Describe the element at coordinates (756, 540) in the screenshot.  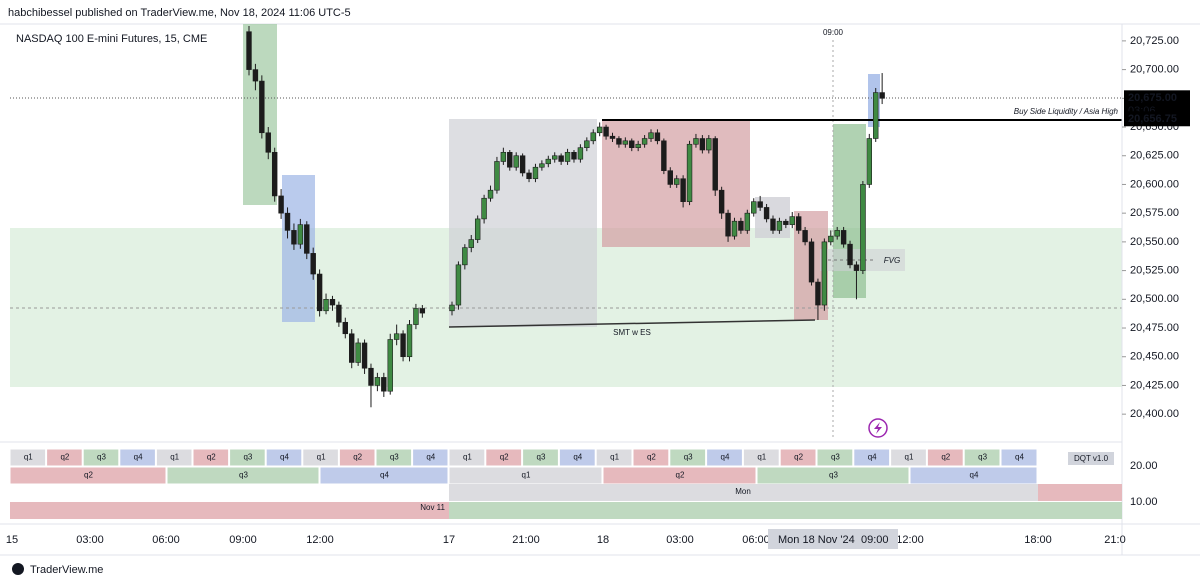
I see `x-tick-label: 06:00` at that location.